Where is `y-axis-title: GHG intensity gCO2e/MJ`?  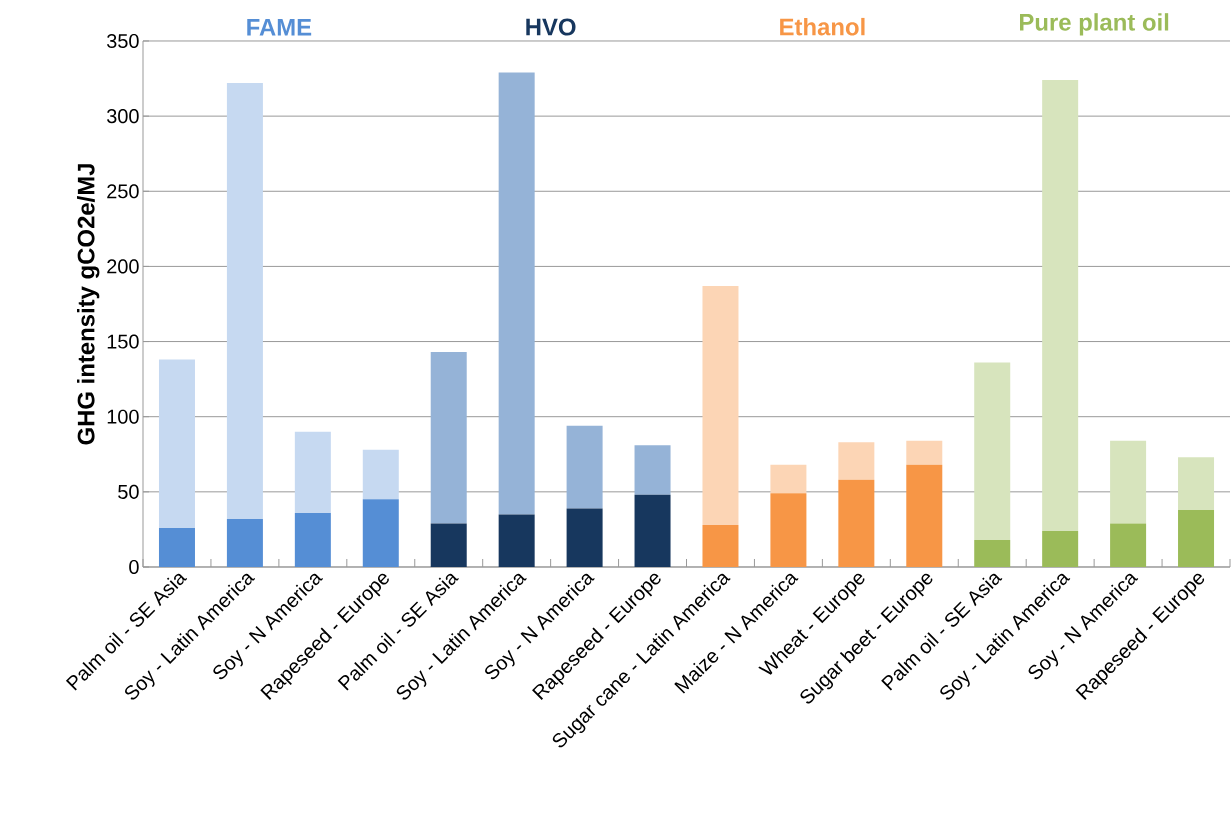
y-axis-title: GHG intensity gCO2e/MJ is located at coordinates (88, 304).